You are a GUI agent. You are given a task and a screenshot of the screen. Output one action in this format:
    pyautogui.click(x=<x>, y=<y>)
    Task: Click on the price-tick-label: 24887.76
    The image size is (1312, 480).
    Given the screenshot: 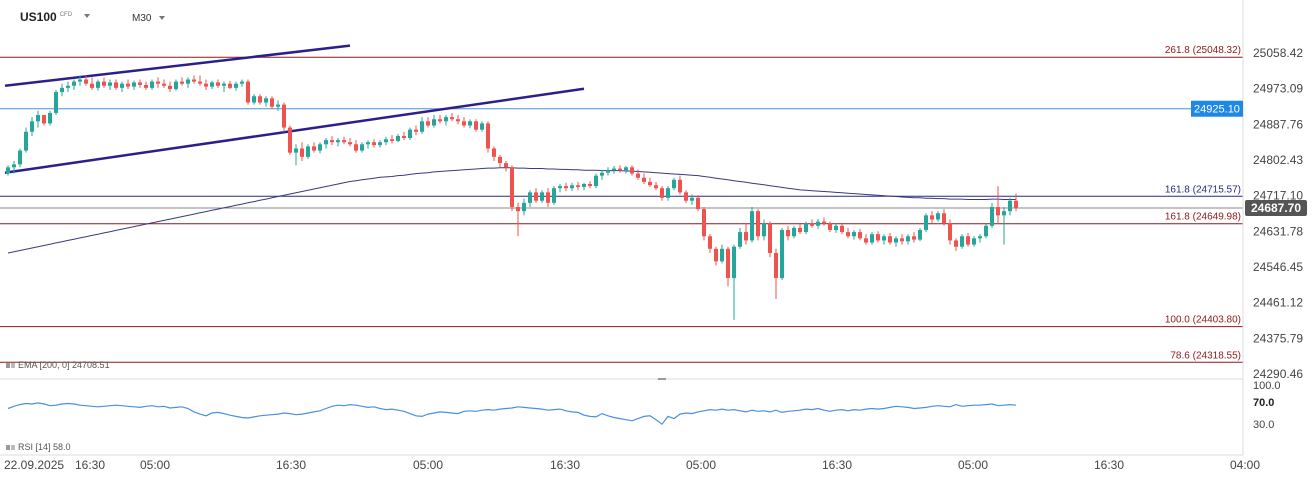 What is the action you would take?
    pyautogui.click(x=1278, y=124)
    